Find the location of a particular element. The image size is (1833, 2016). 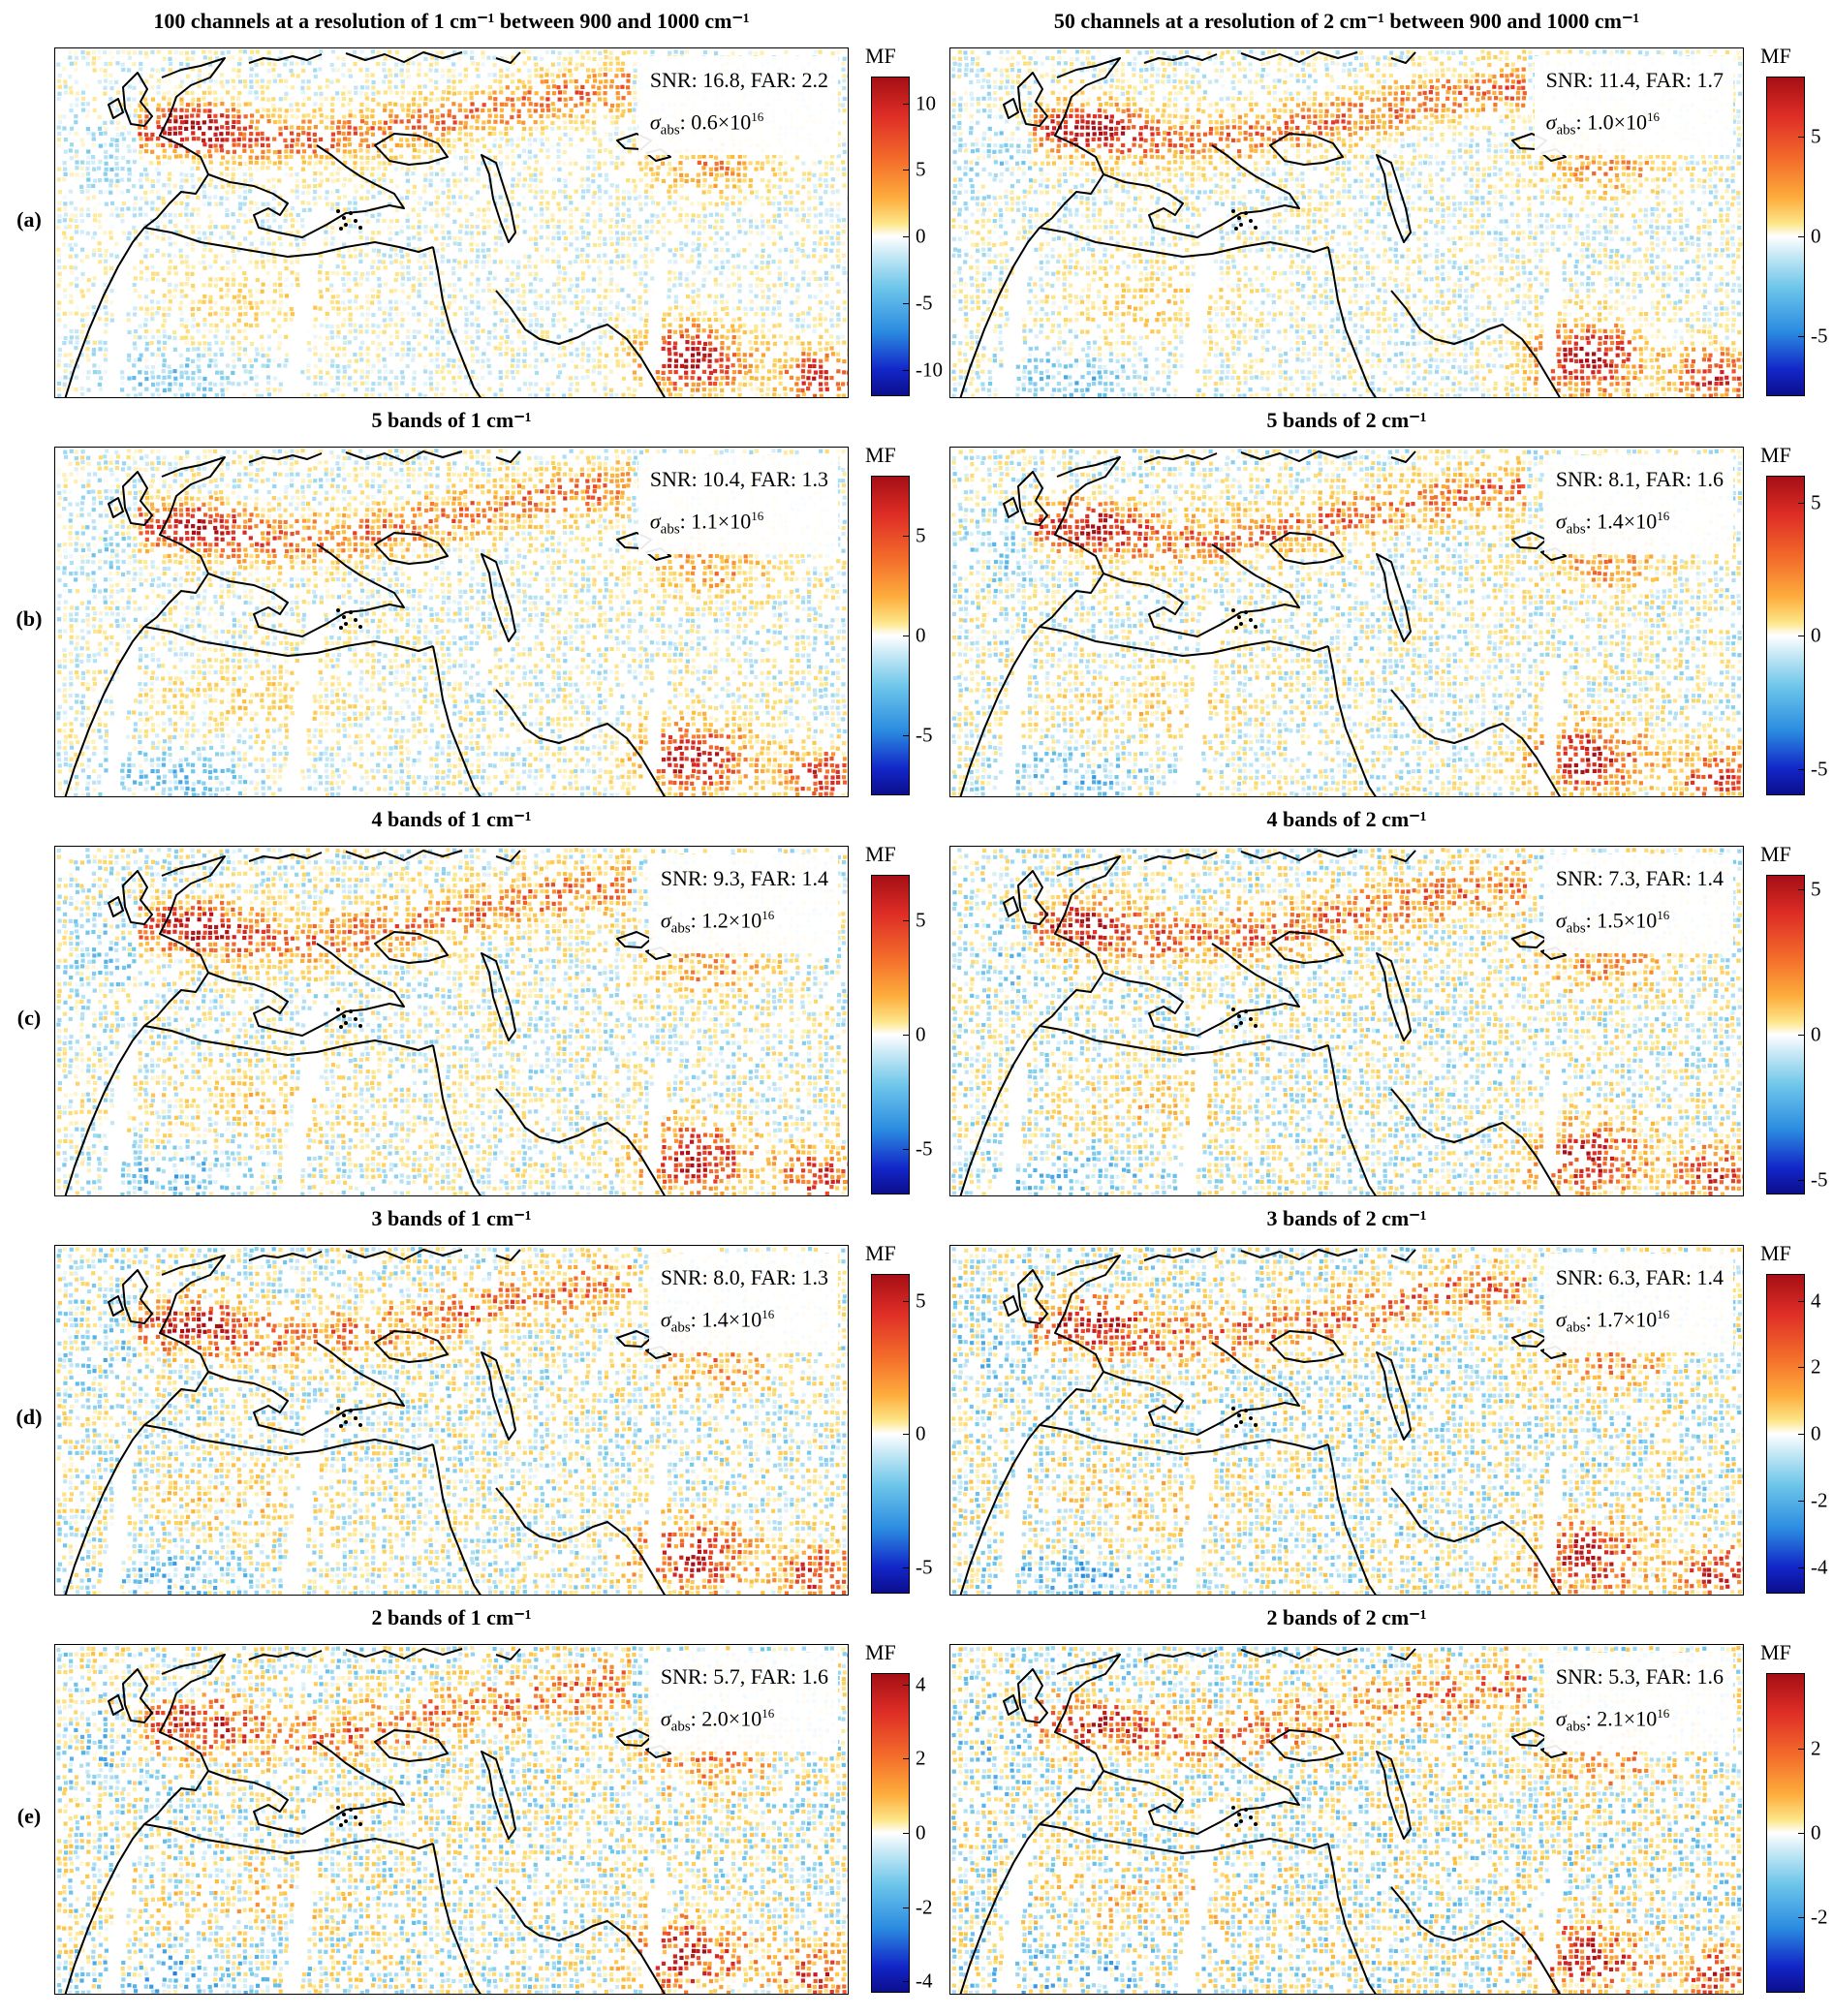

sigma-abs-text: σabs: 1.4×1016 is located at coordinates (1640, 523).